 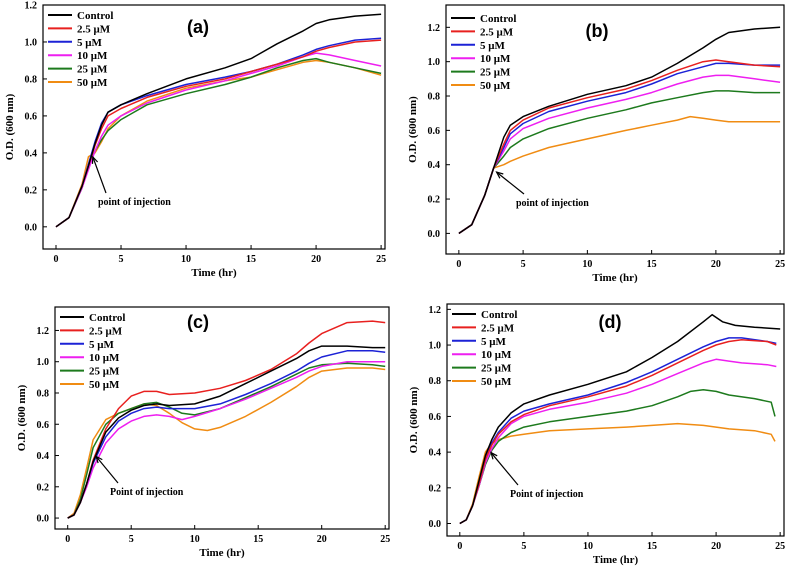 I want to click on panel-label: (b), so click(x=597, y=31).